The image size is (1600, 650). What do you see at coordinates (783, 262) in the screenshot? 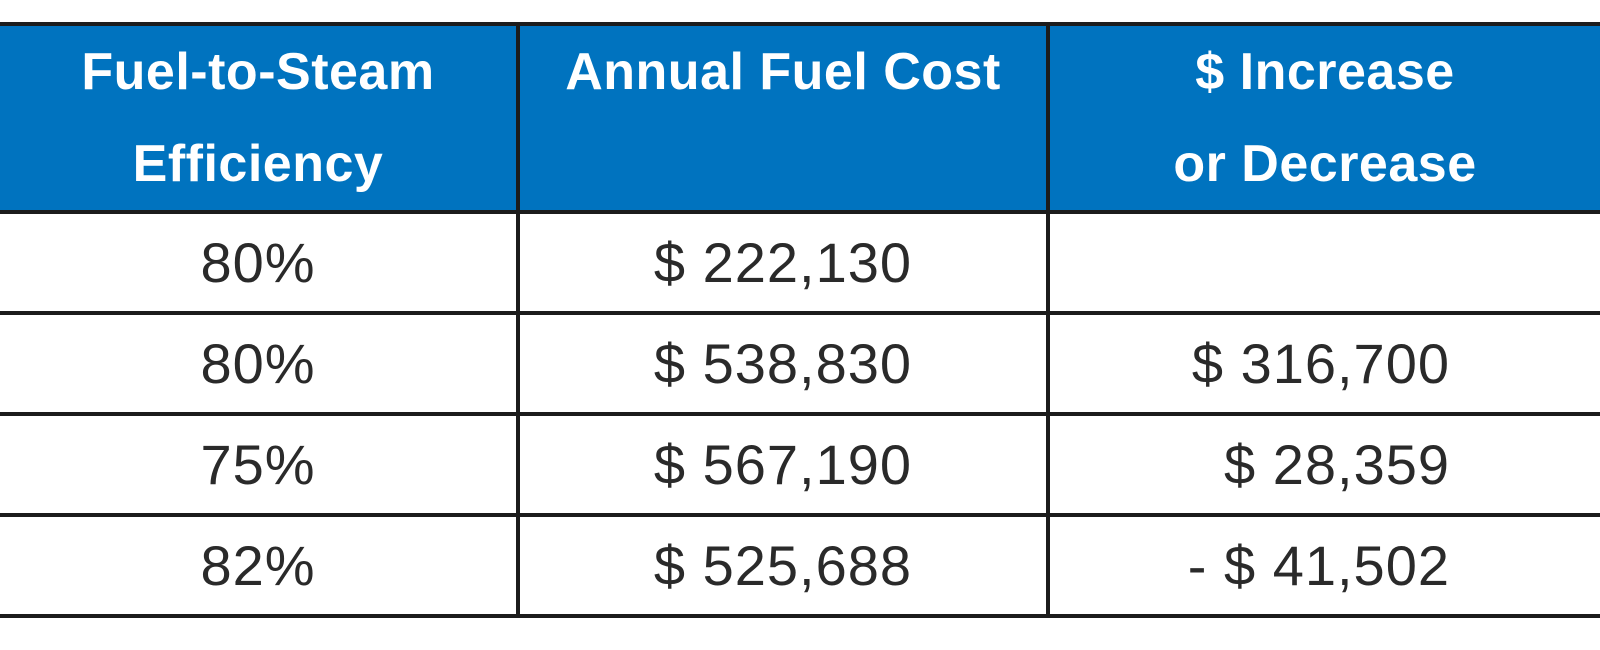
I see `cell-annual-fuel-cost: $ 222,130` at bounding box center [783, 262].